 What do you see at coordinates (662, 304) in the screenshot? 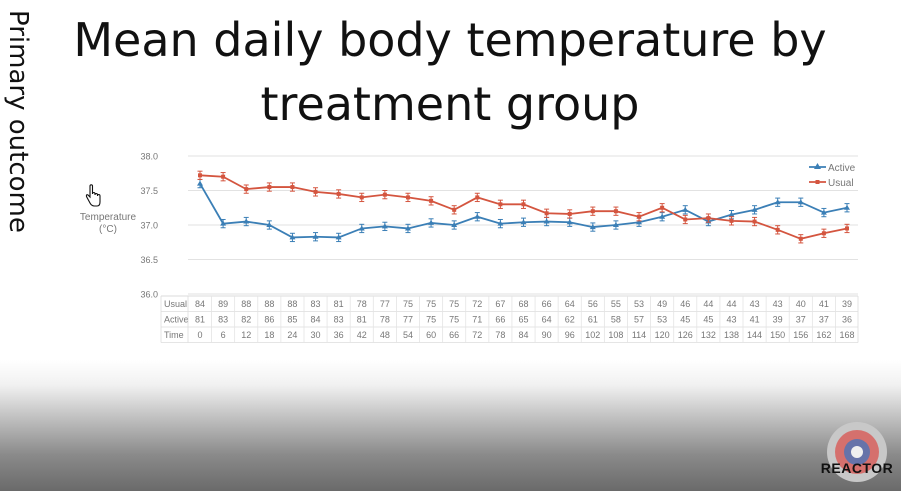
I see `table-cell: 49` at bounding box center [662, 304].